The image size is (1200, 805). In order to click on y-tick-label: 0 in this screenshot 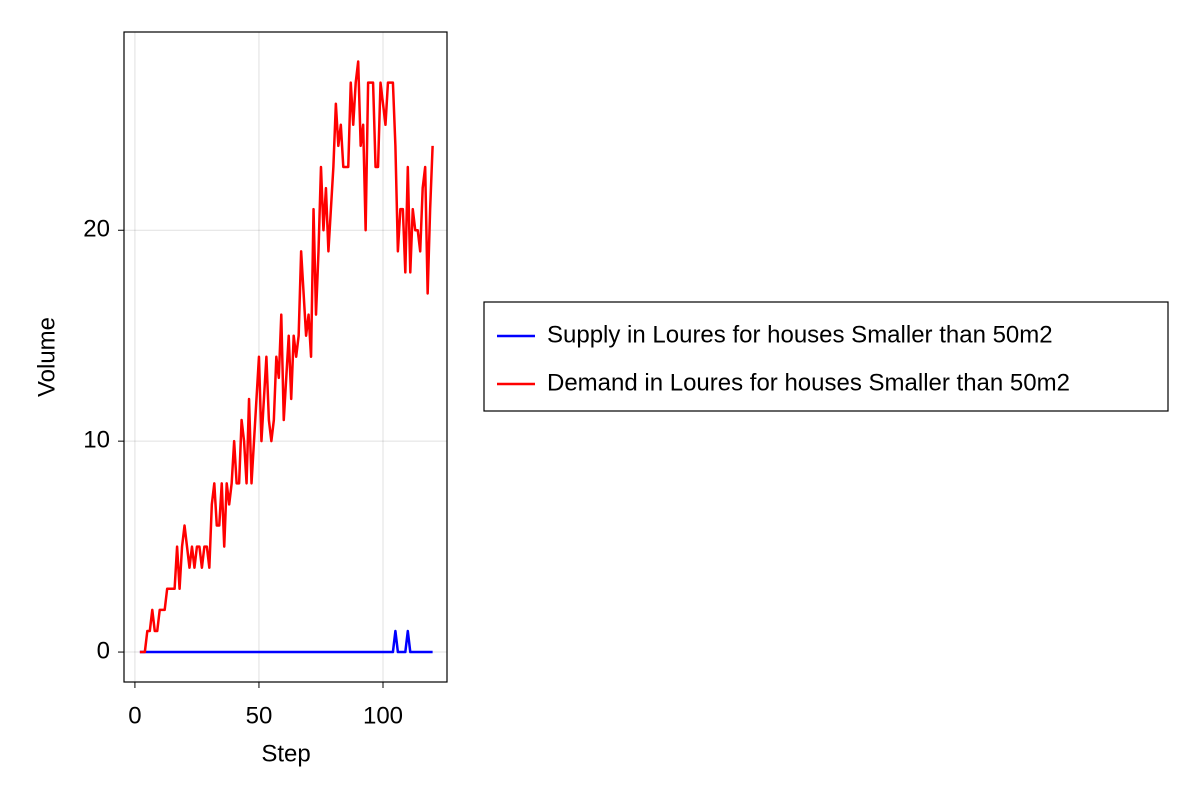, I will do `click(103, 650)`.